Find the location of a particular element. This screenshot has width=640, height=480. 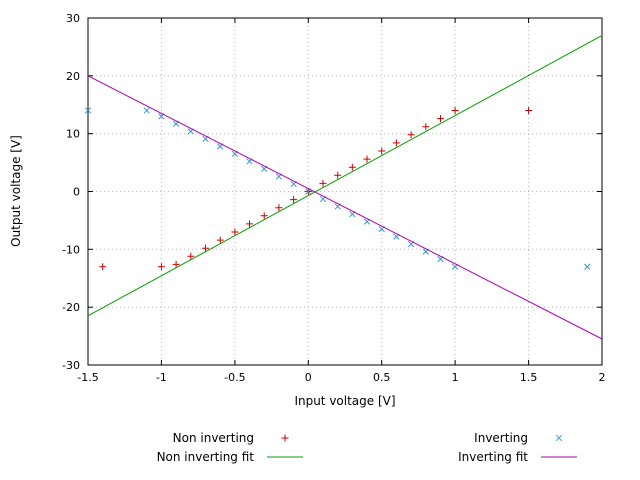

legend-entry-inverting: Inverting is located at coordinates (446, 437).